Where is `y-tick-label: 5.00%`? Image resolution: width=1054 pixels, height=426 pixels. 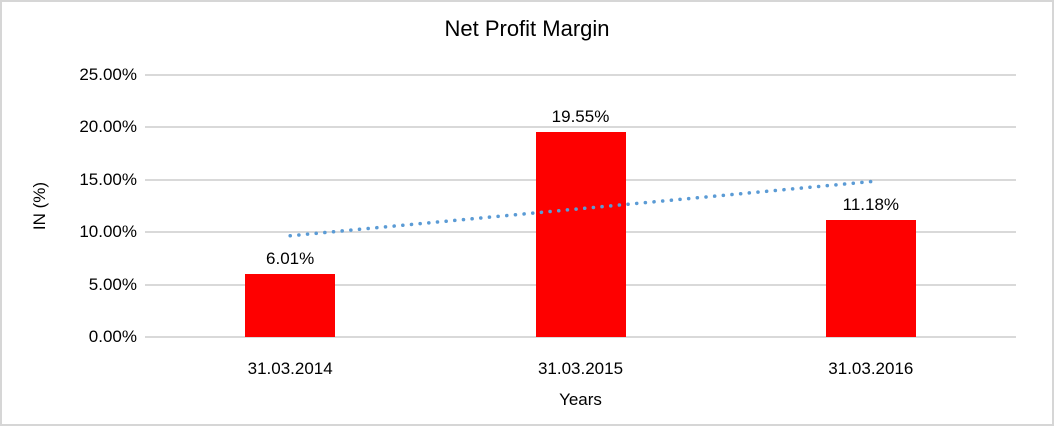 y-tick-label: 5.00% is located at coordinates (112, 284).